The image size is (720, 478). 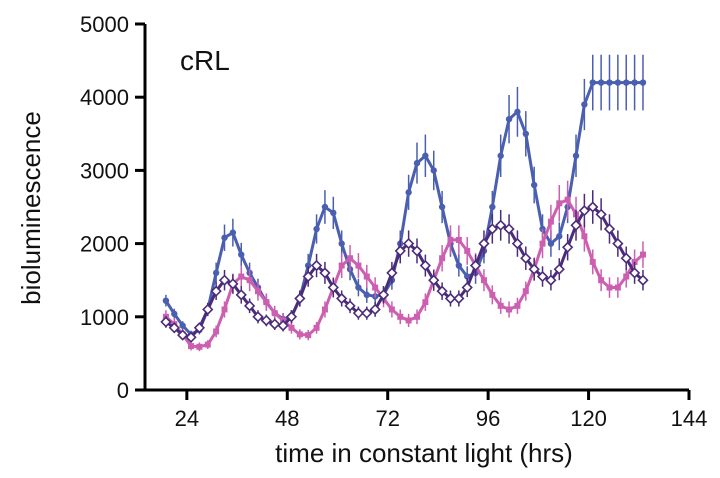 What do you see at coordinates (104, 24) in the screenshot?
I see `y-tick-label: 5000` at bounding box center [104, 24].